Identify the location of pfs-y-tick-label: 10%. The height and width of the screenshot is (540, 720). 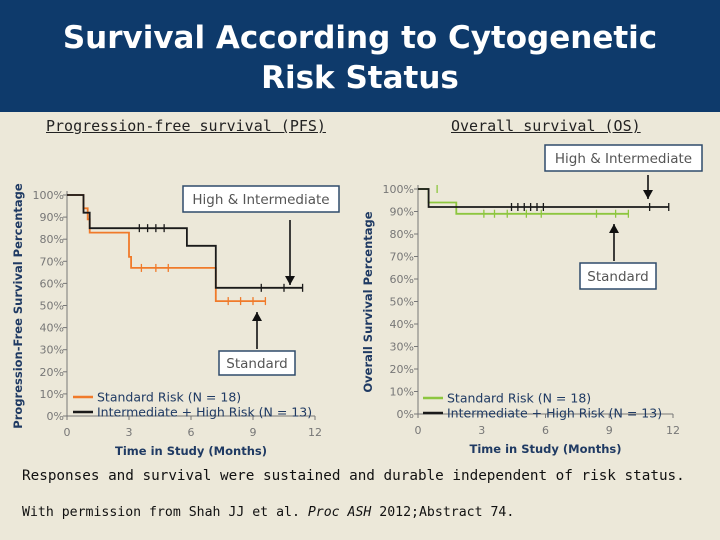
(52, 394).